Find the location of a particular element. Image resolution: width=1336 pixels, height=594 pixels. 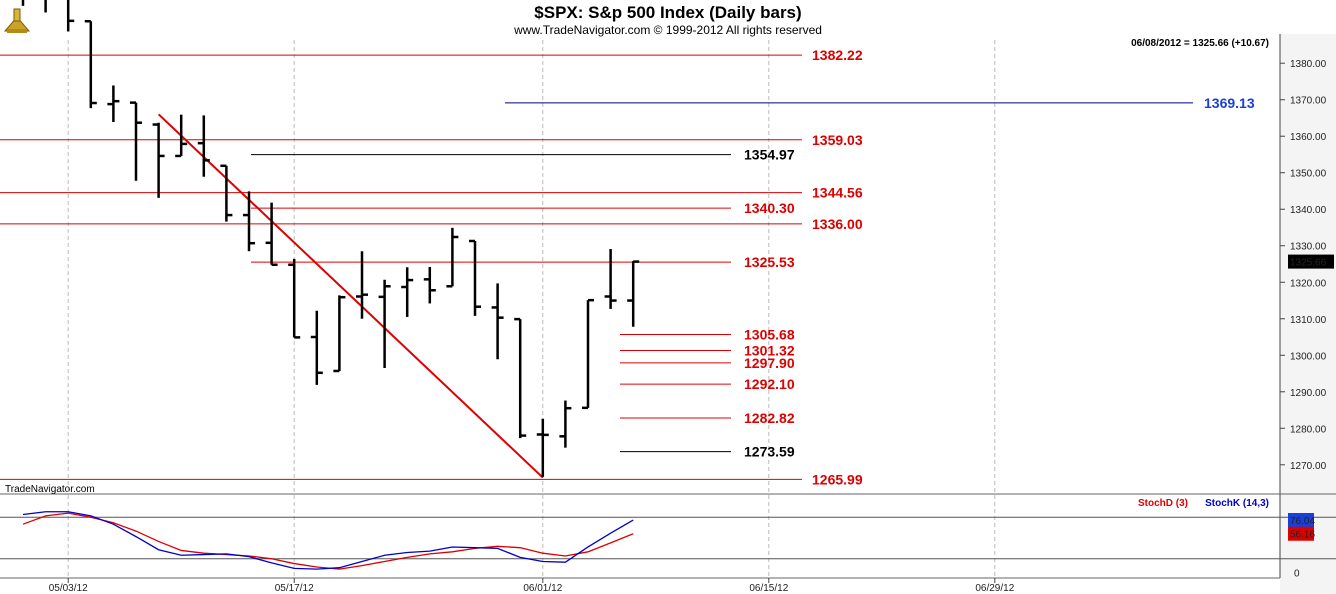

level-label: 1369.13 is located at coordinates (1229, 103).